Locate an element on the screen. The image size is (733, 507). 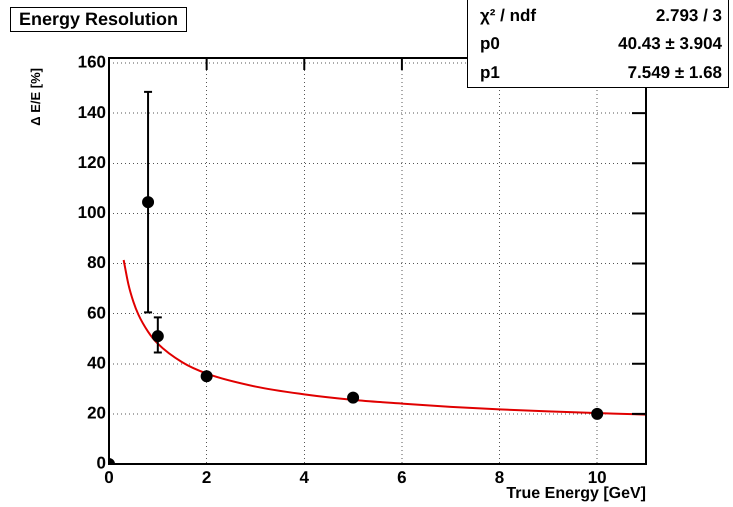
x-tick-label: 8 is located at coordinates (499, 477).